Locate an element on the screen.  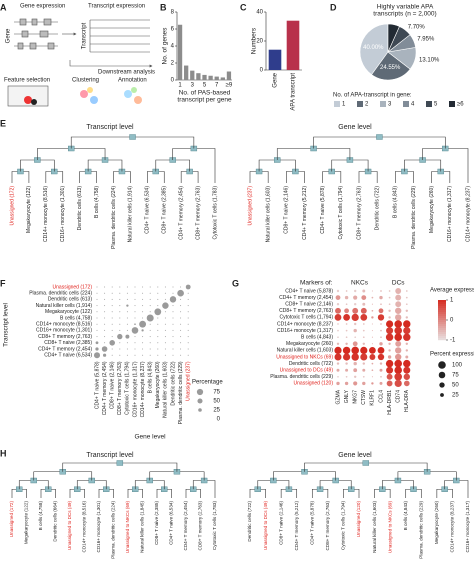
panel-letter: A is located at coordinates (3, 7).